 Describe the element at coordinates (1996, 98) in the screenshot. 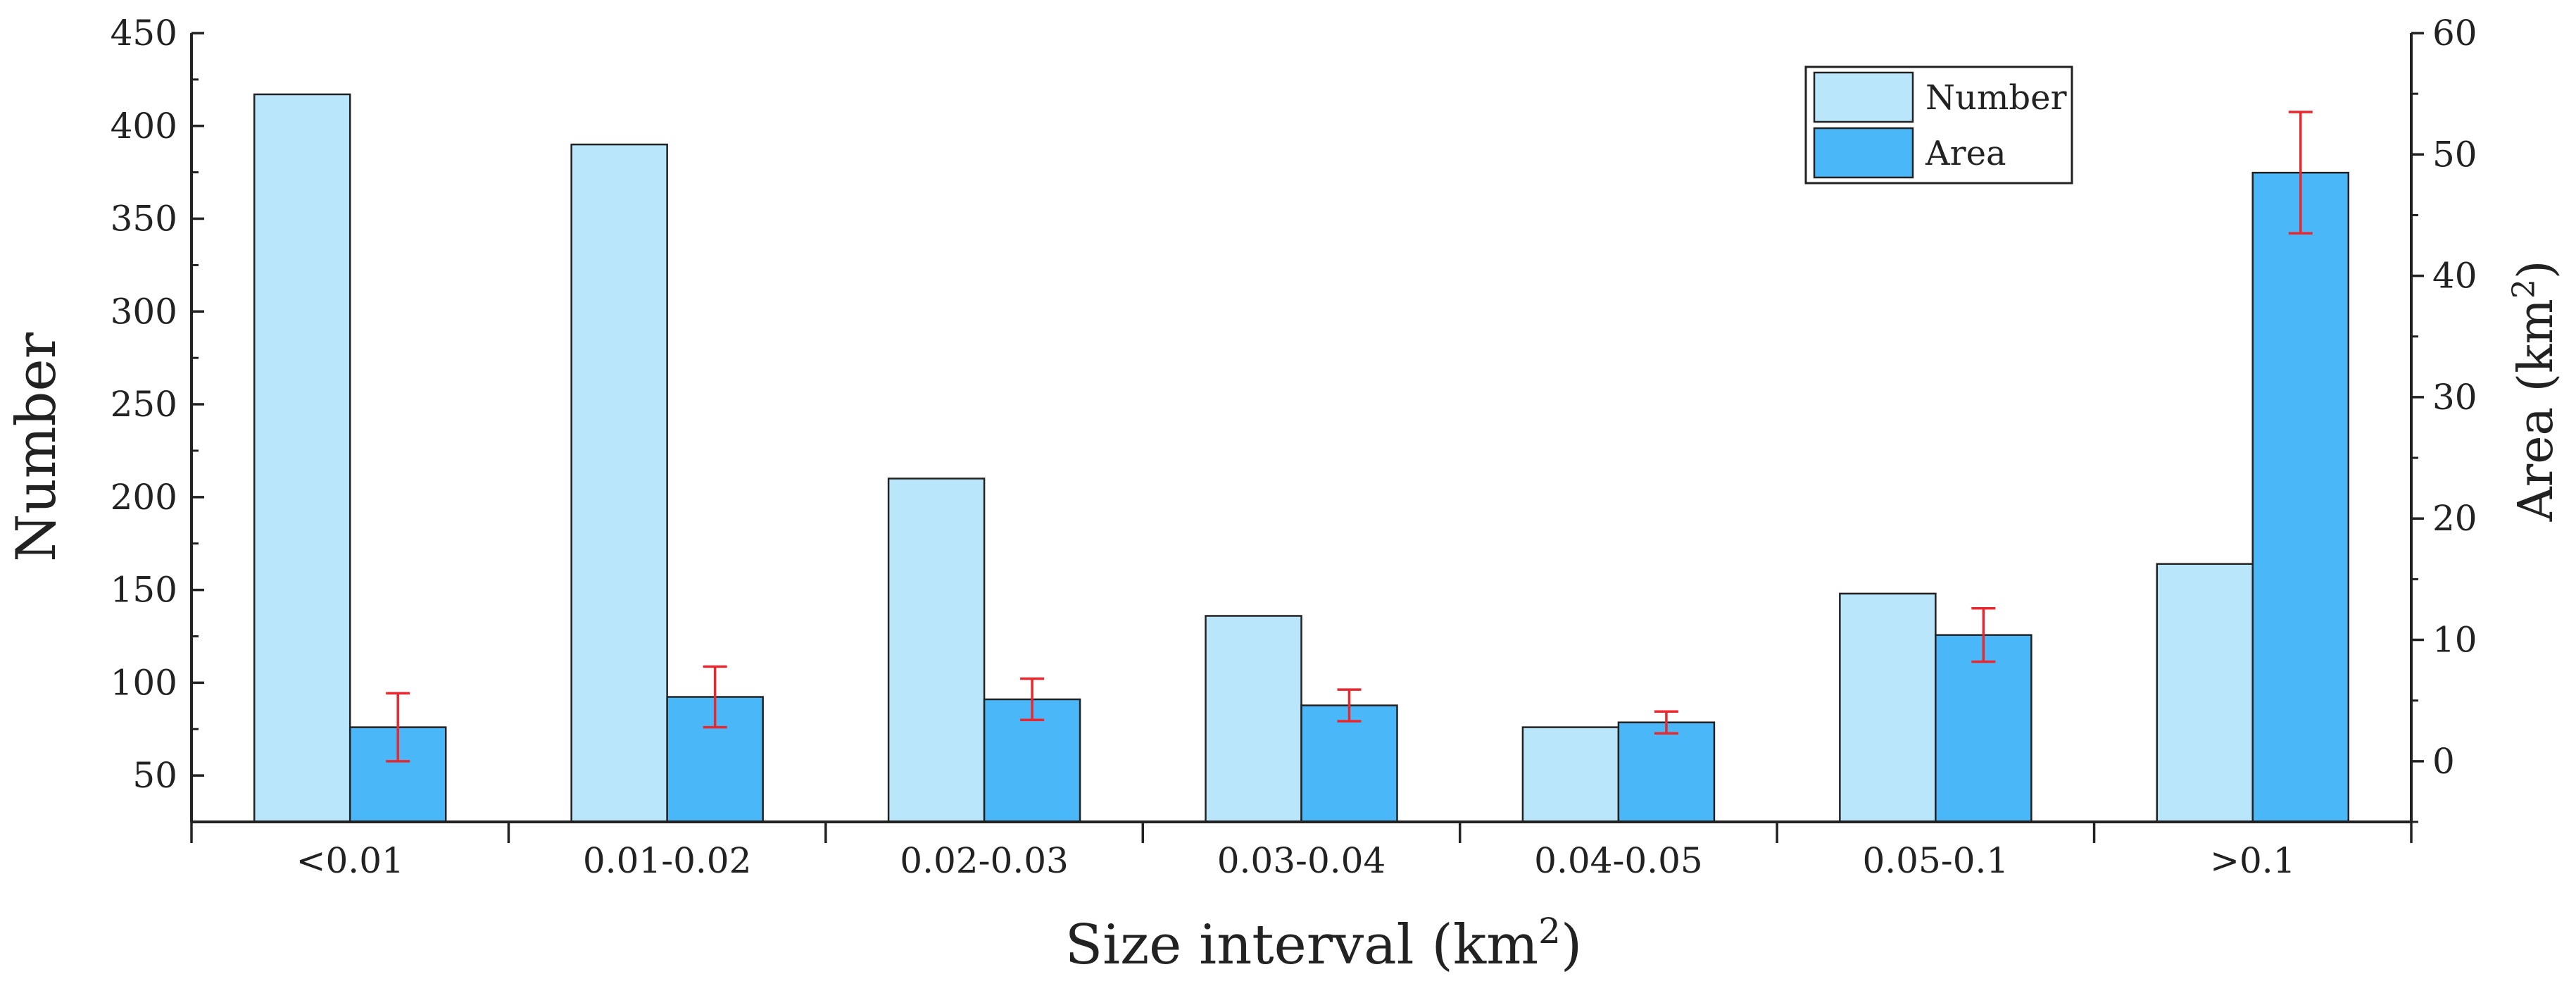

I see `legend-label-number: Number` at that location.